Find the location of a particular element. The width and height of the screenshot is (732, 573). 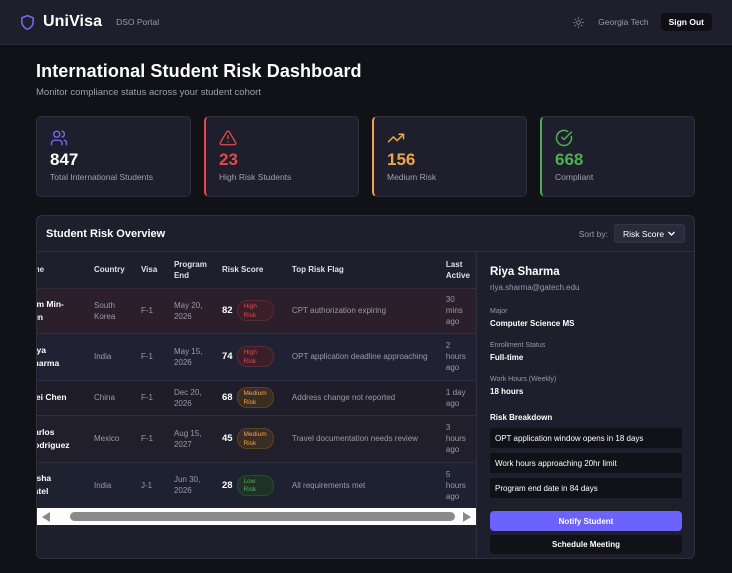

stat-card-compliant: 668 Compliant is located at coordinates (617, 156).